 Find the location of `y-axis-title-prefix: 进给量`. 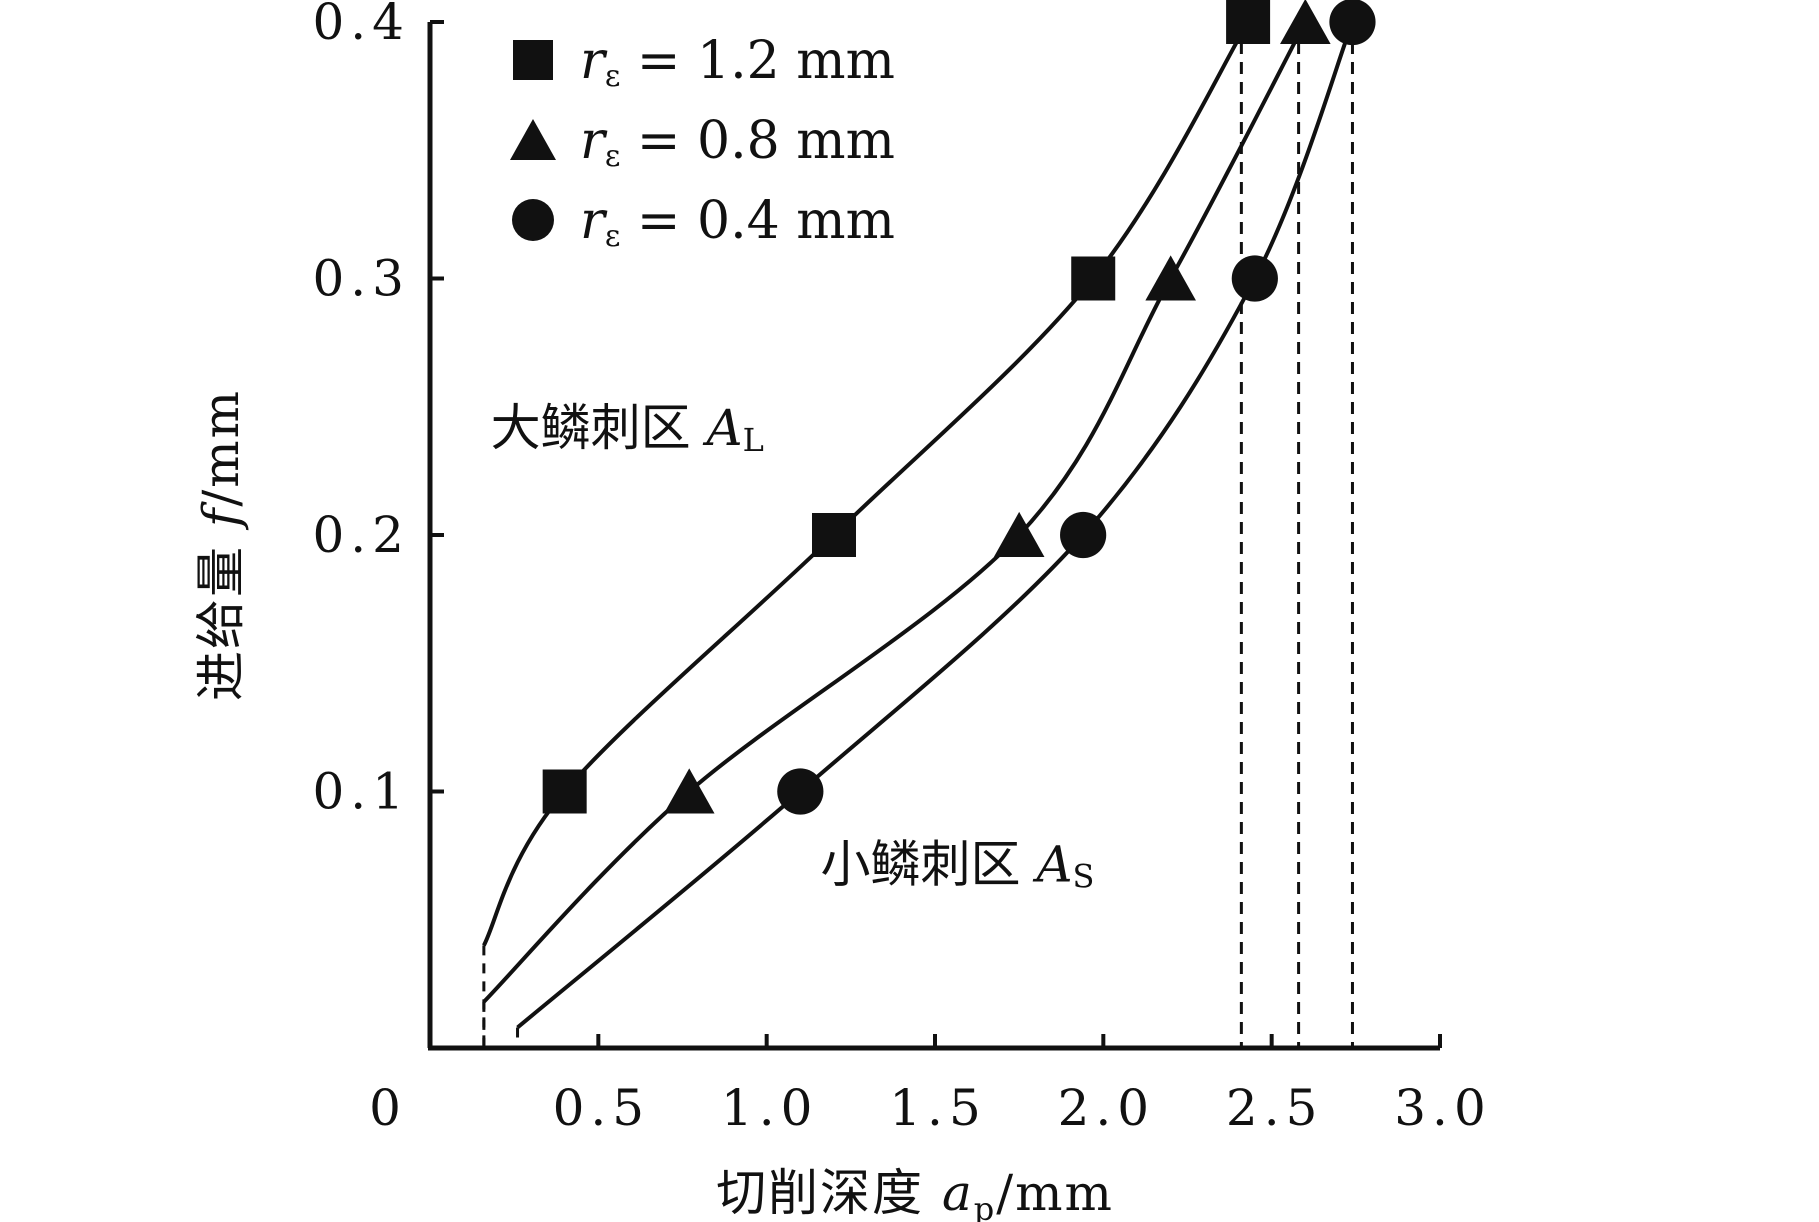

y-axis-title-prefix: 进给量 is located at coordinates (221, 614).